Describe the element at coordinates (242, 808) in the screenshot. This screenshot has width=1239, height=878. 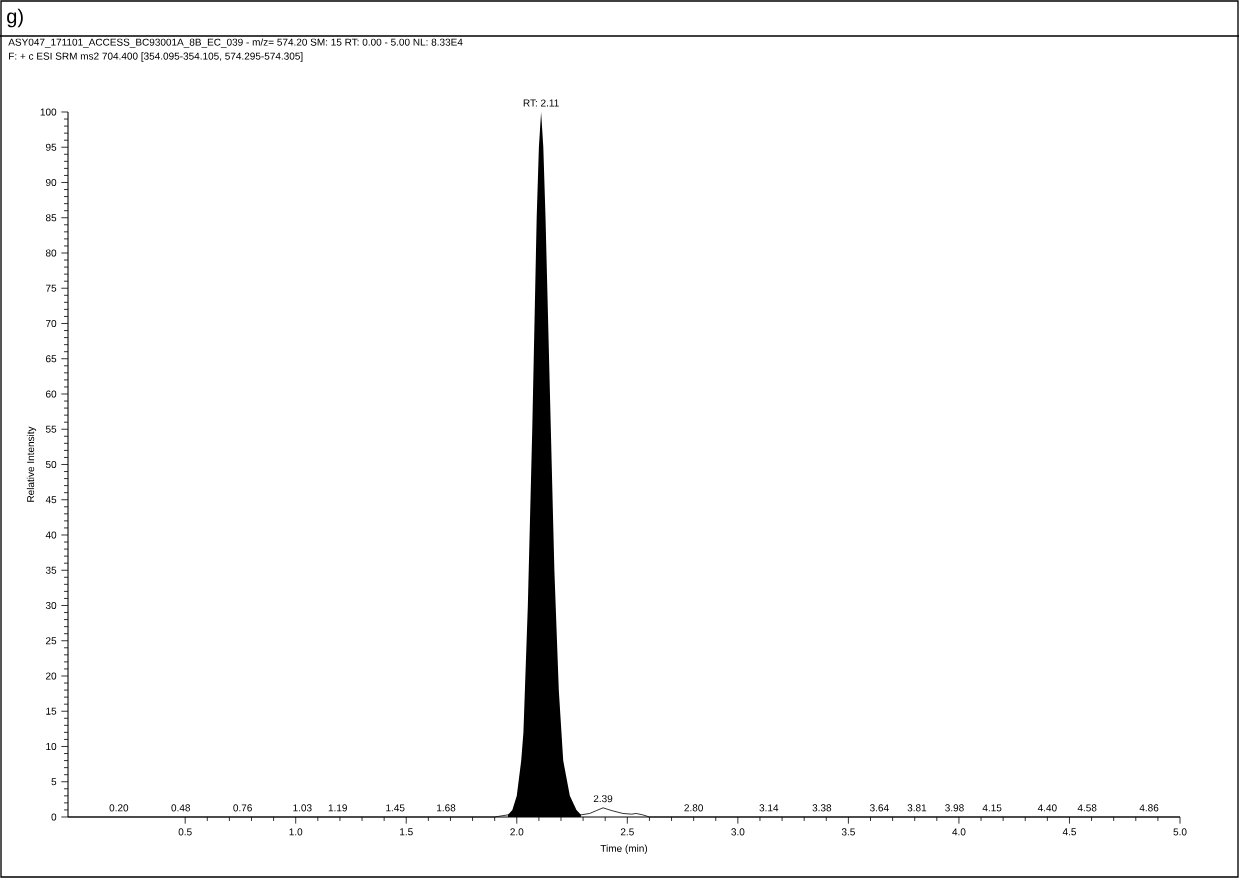
I see `annotation: 0.76` at that location.